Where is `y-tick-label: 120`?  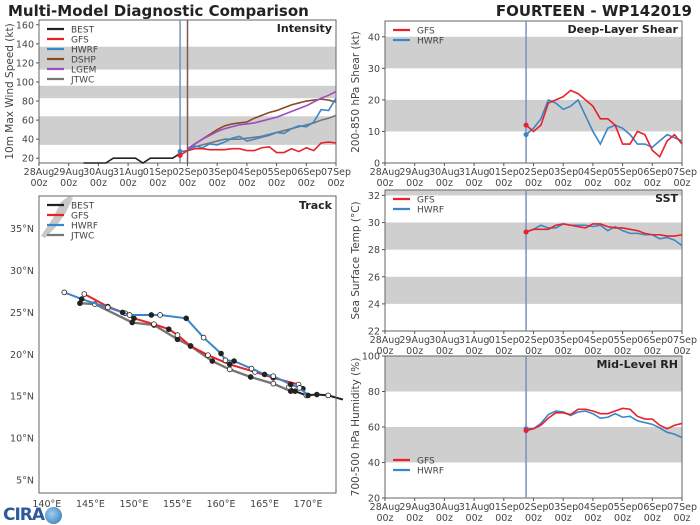
y-tick-label: 120 is located at coordinates (25, 63).